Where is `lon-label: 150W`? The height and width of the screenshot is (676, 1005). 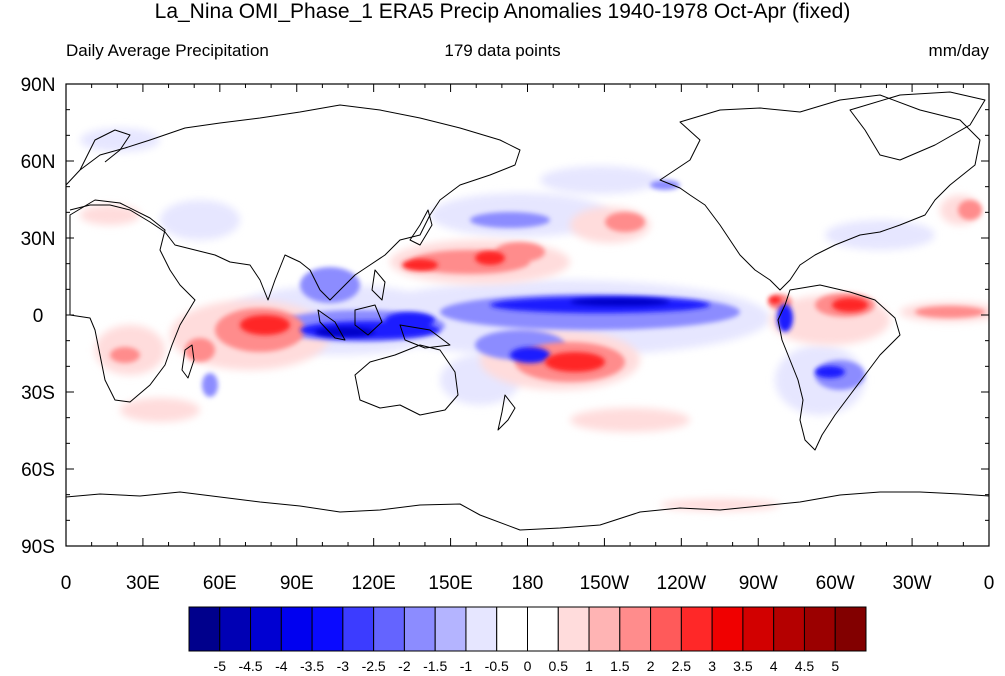 lon-label: 150W is located at coordinates (605, 583).